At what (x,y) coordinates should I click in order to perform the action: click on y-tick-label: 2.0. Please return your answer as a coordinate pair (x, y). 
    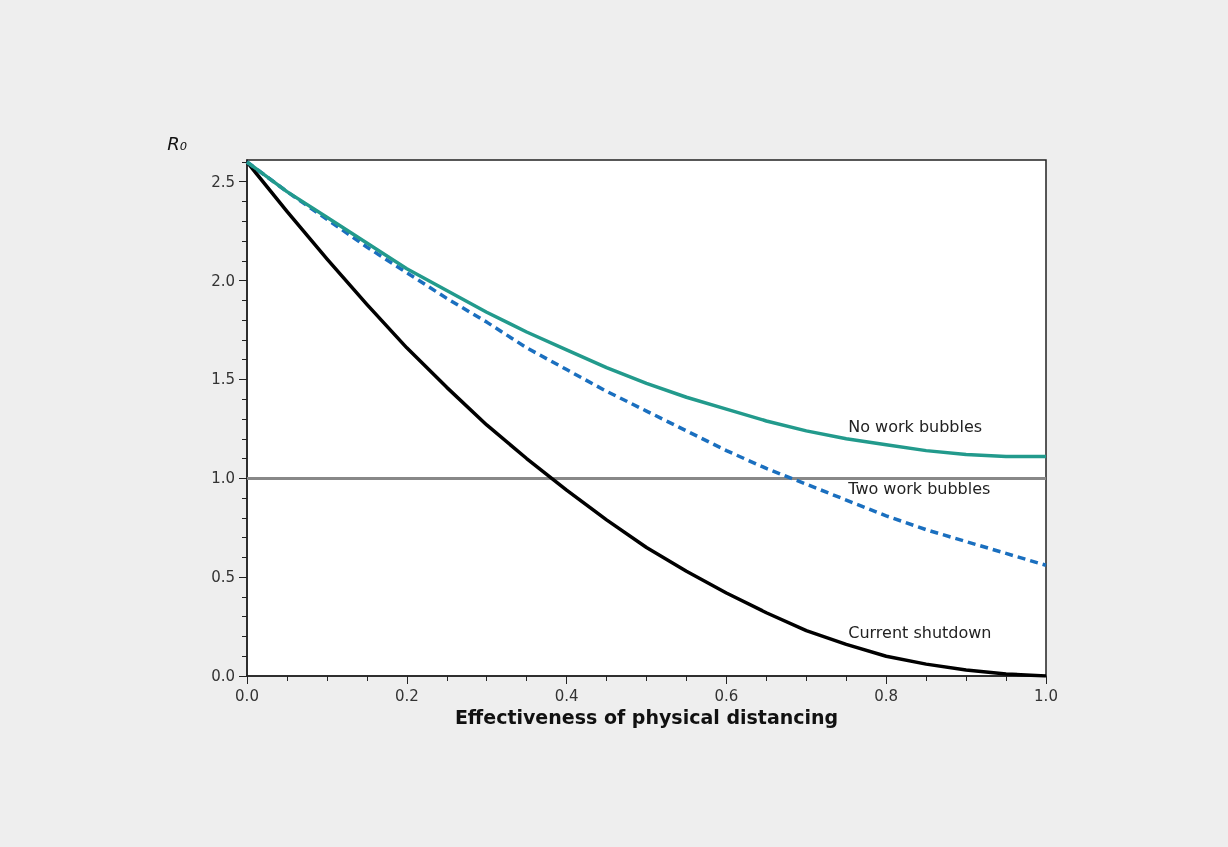
    Looking at the image, I should click on (223, 280).